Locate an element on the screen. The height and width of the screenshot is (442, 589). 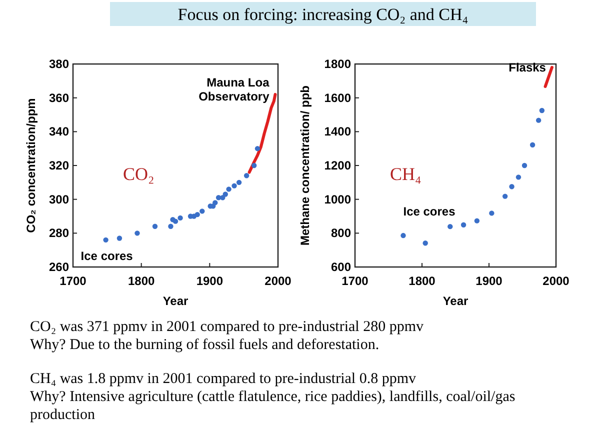
annotation: CO₂ is located at coordinates (138, 174).